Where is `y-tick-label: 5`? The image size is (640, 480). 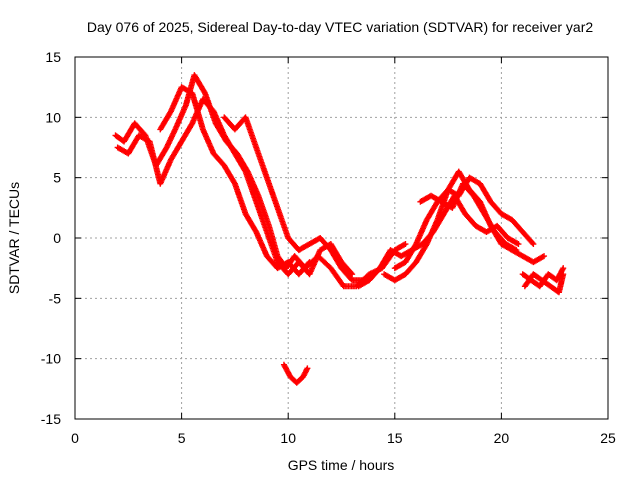 y-tick-label: 5 is located at coordinates (57, 178).